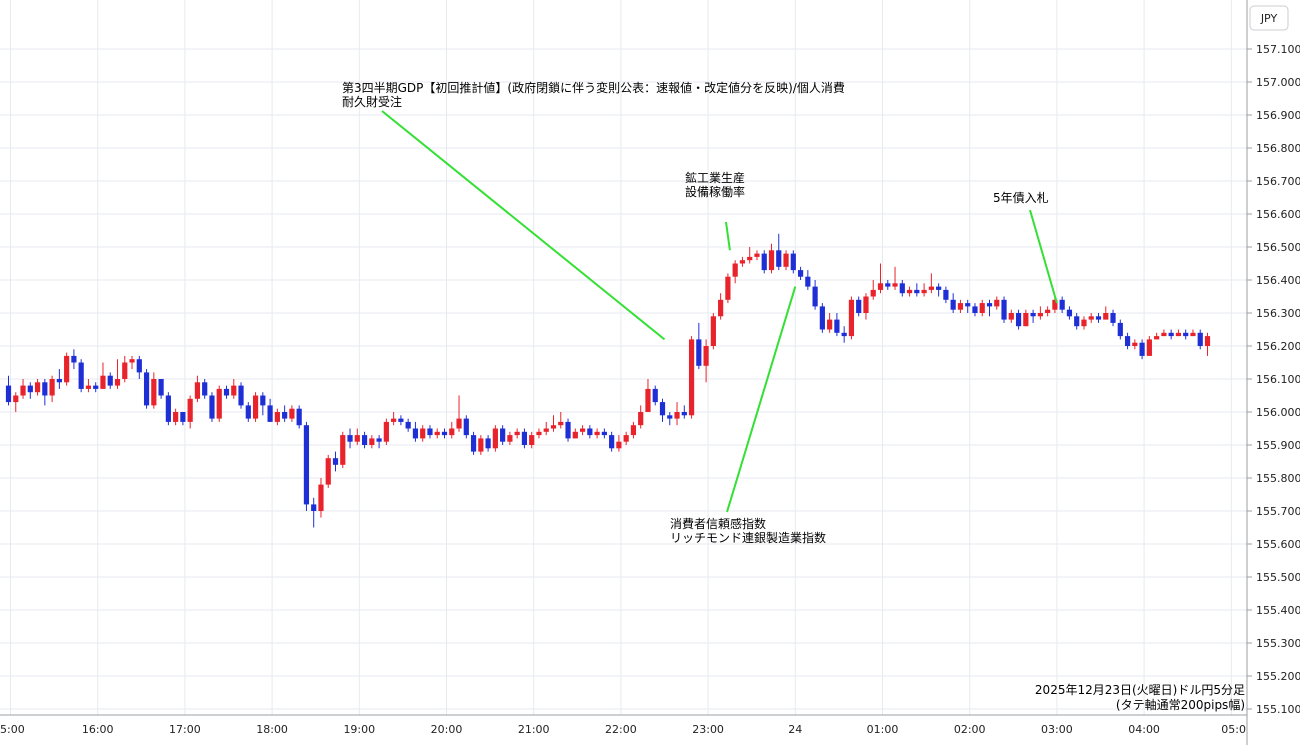 This screenshot has width=1300, height=745. Describe the element at coordinates (272, 729) in the screenshot. I see `x-tick-label: 18:00` at that location.